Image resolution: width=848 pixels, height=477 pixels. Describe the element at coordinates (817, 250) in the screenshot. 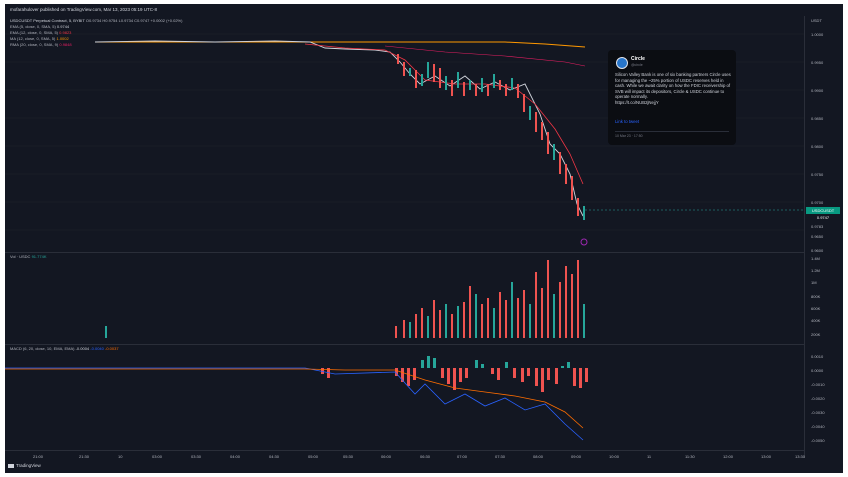

I see `price-tick: 0.9600` at that location.